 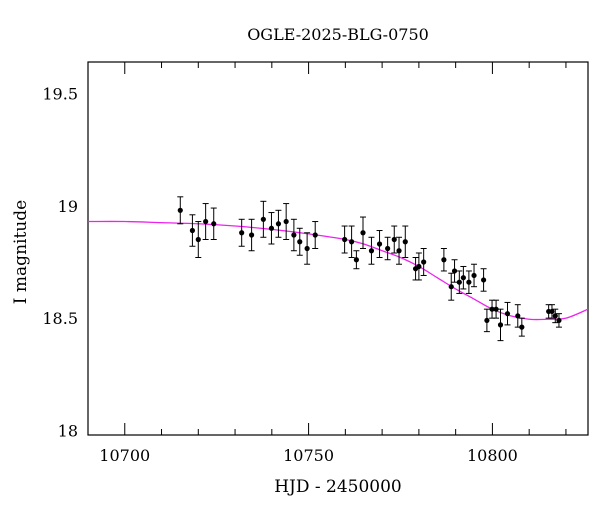 What do you see at coordinates (68, 206) in the screenshot?
I see `y-tick-label: 19` at bounding box center [68, 206].